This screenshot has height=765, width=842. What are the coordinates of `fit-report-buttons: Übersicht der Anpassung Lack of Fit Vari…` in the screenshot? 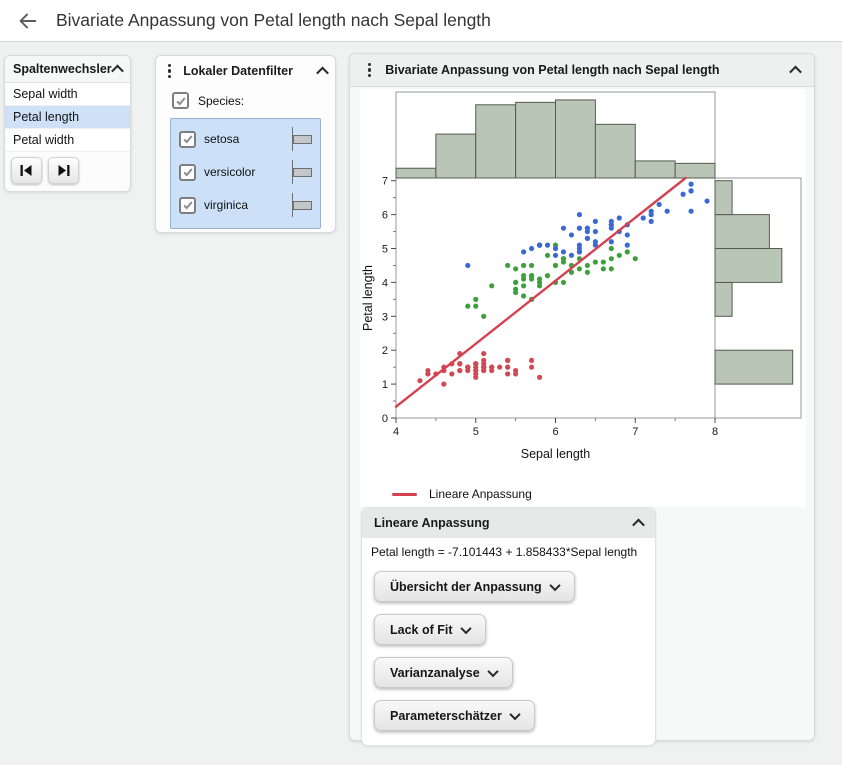 It's located at (508, 656).